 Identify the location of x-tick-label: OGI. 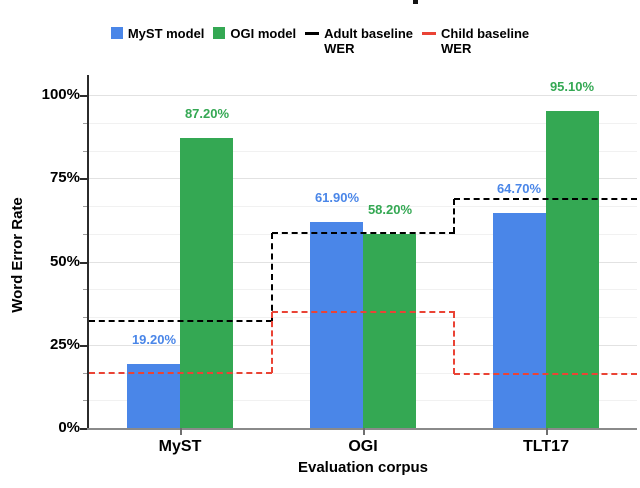
(363, 446).